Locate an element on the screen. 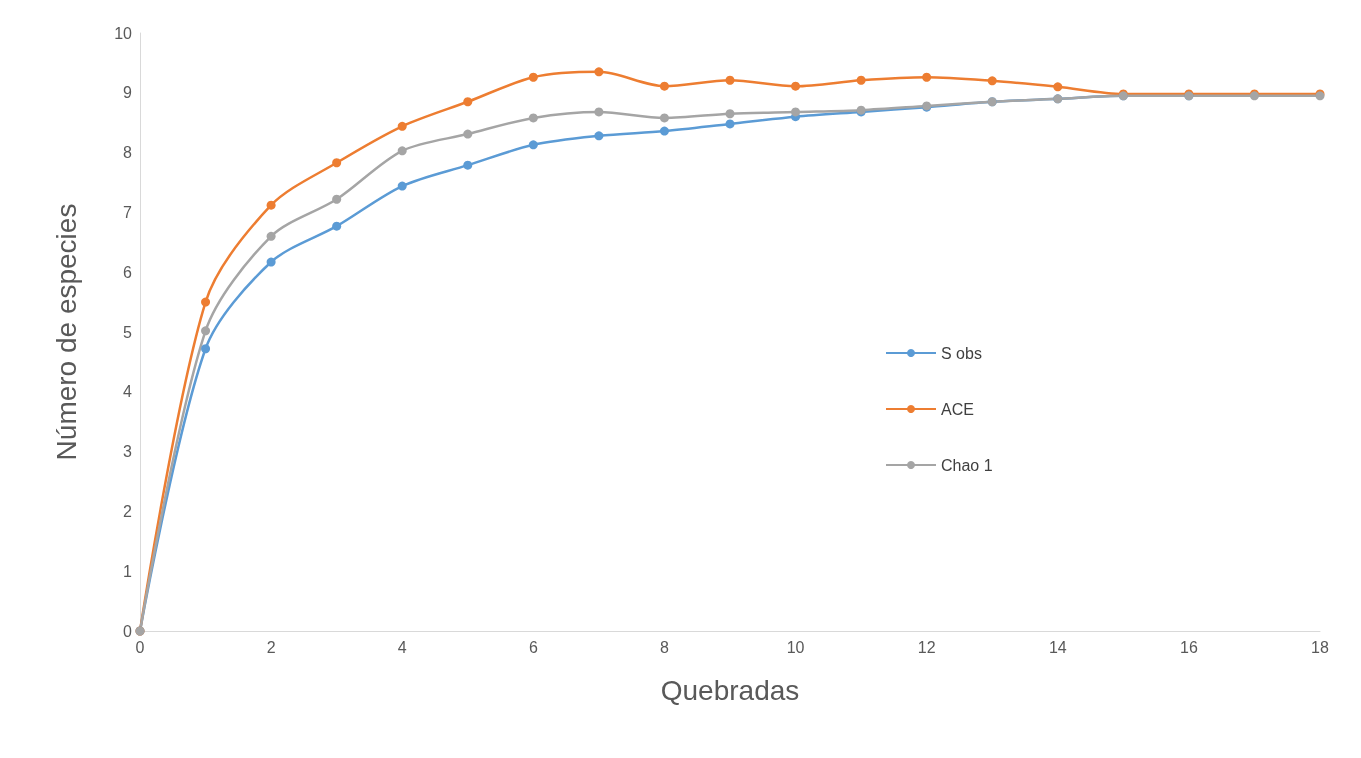 This screenshot has height=758, width=1361. legend-label: ACE is located at coordinates (957, 409).